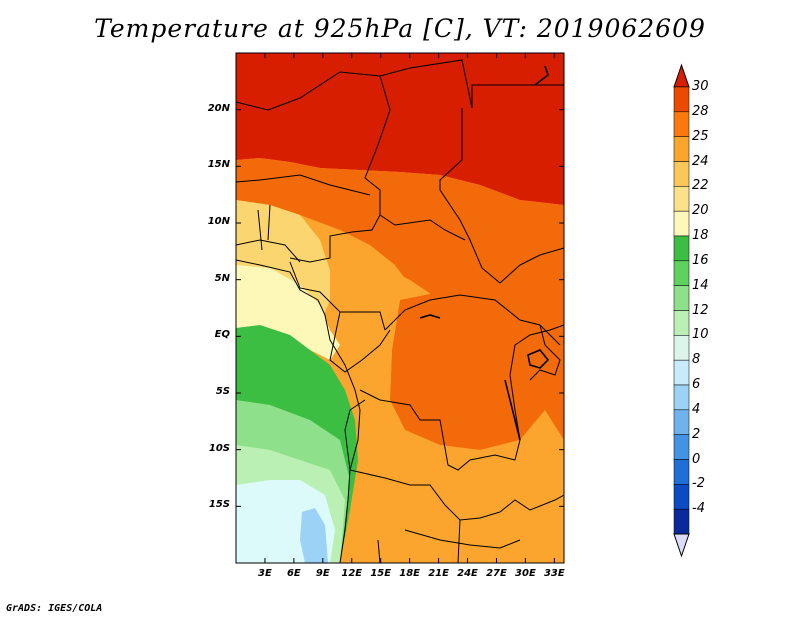 This screenshot has width=800, height=618. Describe the element at coordinates (696, 459) in the screenshot. I see `colorbar-label: 0` at that location.